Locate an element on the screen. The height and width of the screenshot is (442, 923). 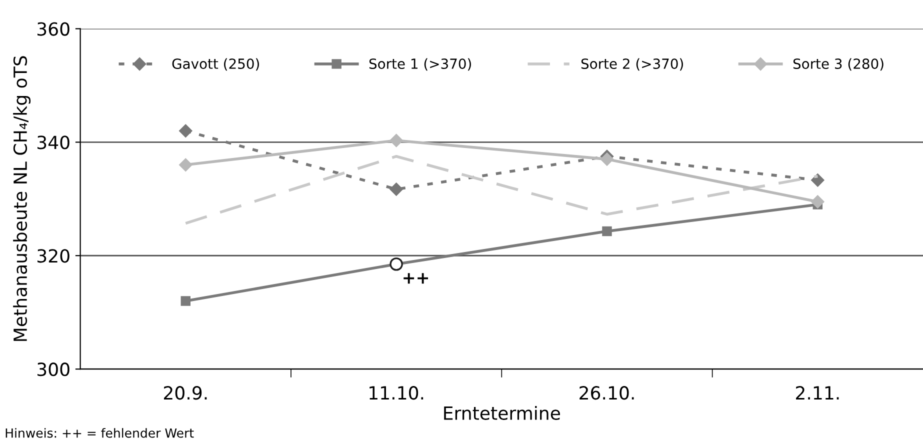
x-tick-label: 20.9. is located at coordinates (185, 393).